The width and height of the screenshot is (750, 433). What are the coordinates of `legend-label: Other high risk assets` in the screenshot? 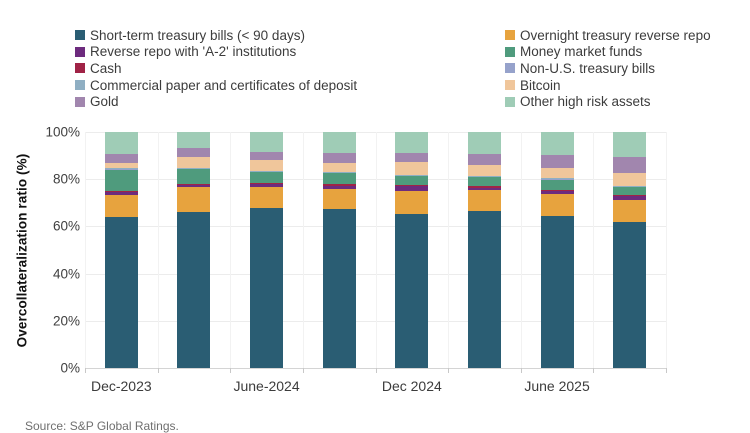 It's located at (585, 101).